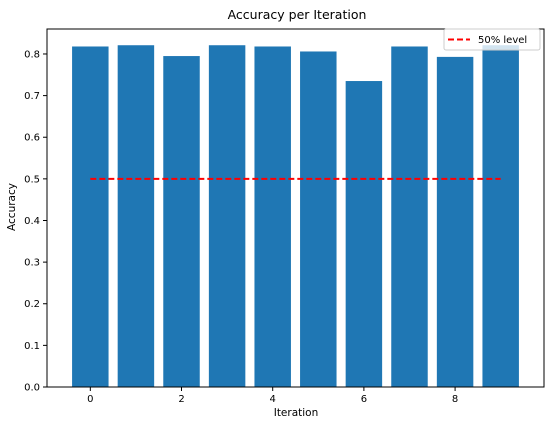 This screenshot has width=551, height=427. Describe the element at coordinates (32, 263) in the screenshot. I see `y-tick-label: 0.3` at that location.